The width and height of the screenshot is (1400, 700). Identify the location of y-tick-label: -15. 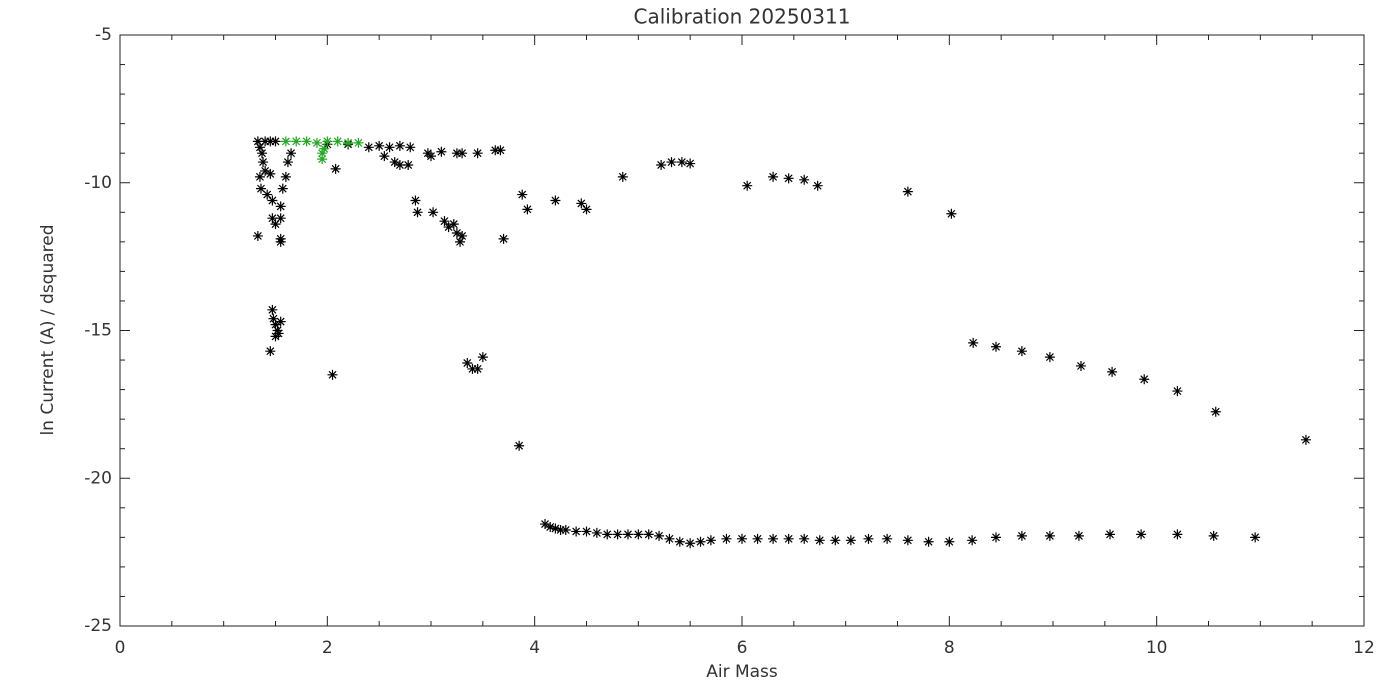
(98, 331).